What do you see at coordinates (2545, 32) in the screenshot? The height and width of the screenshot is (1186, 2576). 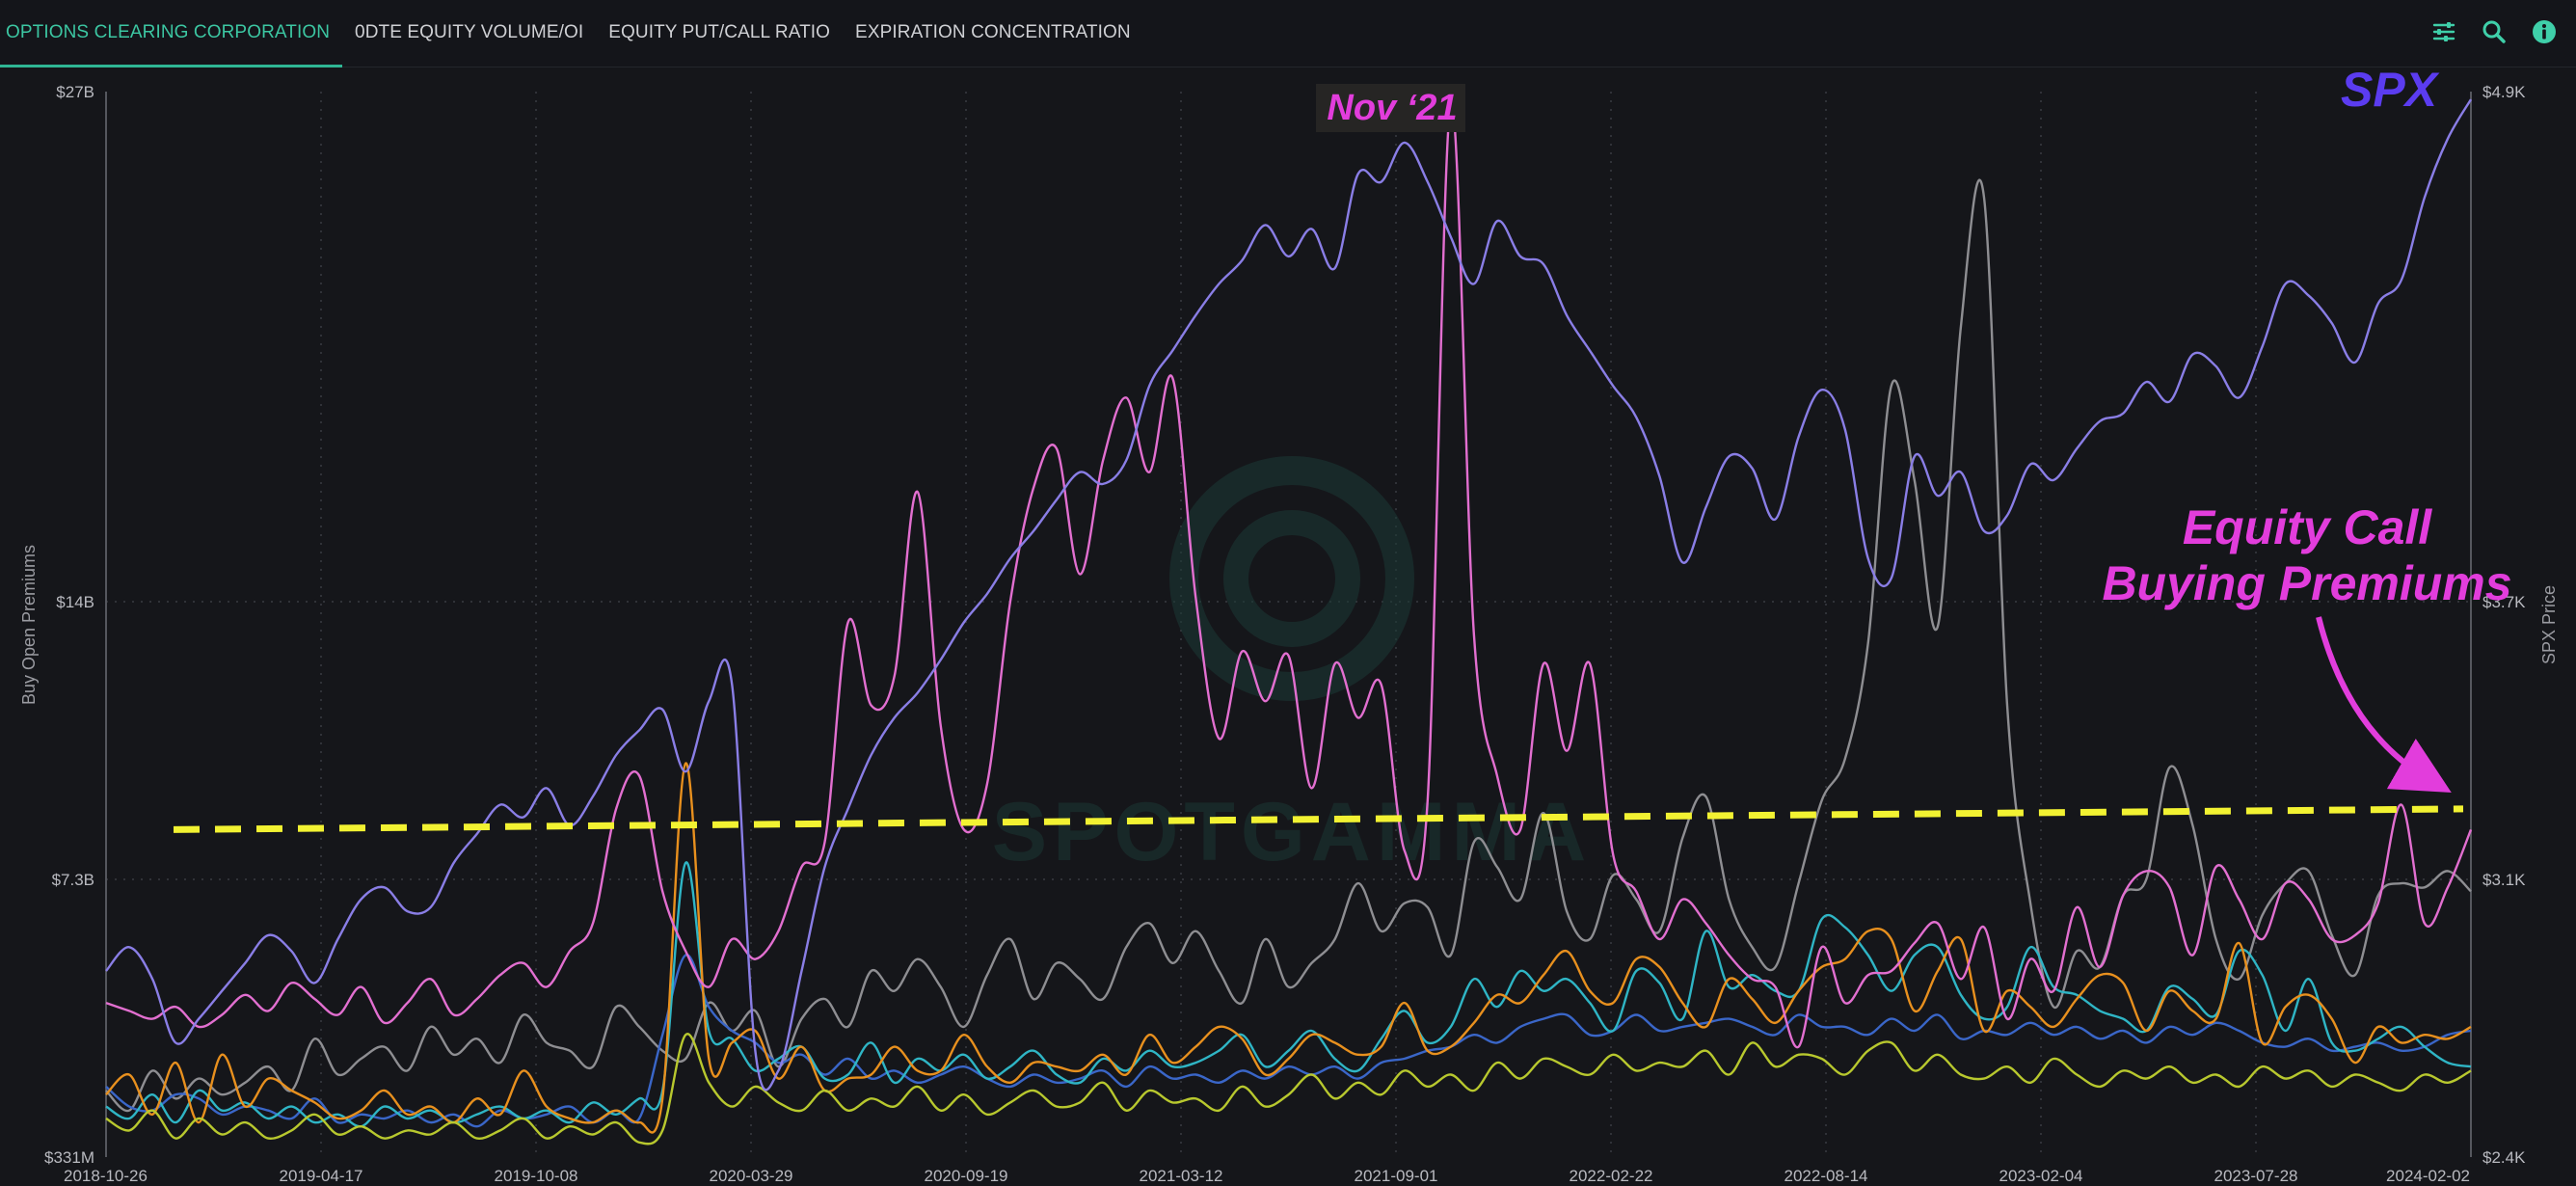 I see `info-icon` at bounding box center [2545, 32].